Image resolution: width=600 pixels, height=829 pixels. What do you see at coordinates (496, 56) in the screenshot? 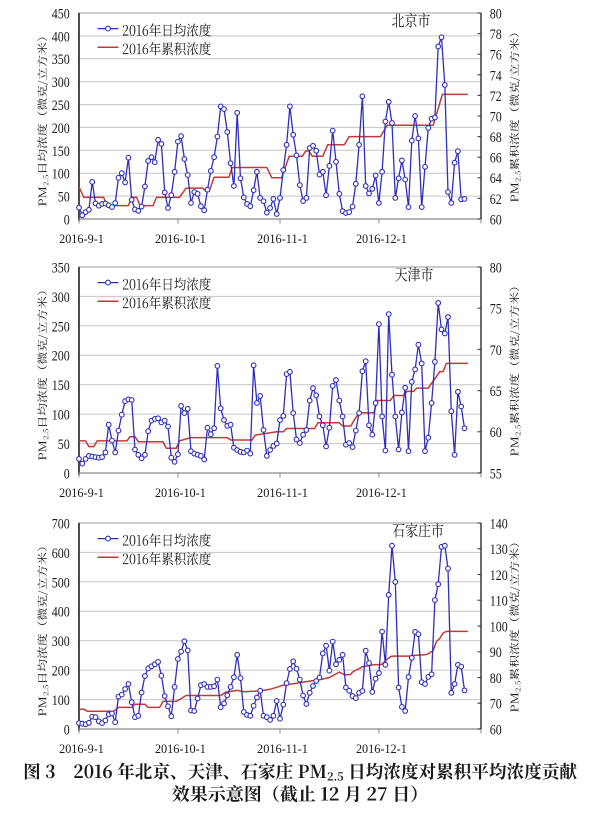
I see `svg-text: 76` at bounding box center [496, 56].